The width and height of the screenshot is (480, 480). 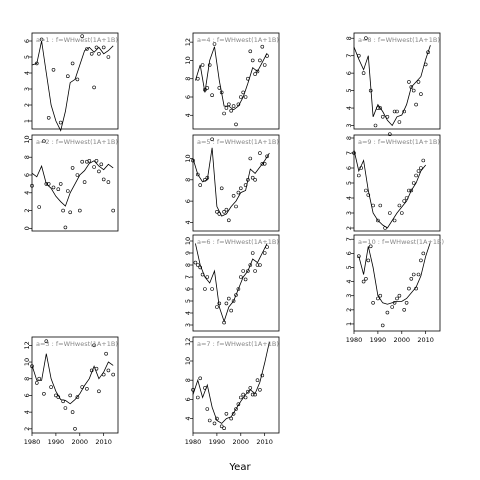 I want to click on panel-title: a=9 : f=WHwest(1A+1B), so click(x=399, y=142).